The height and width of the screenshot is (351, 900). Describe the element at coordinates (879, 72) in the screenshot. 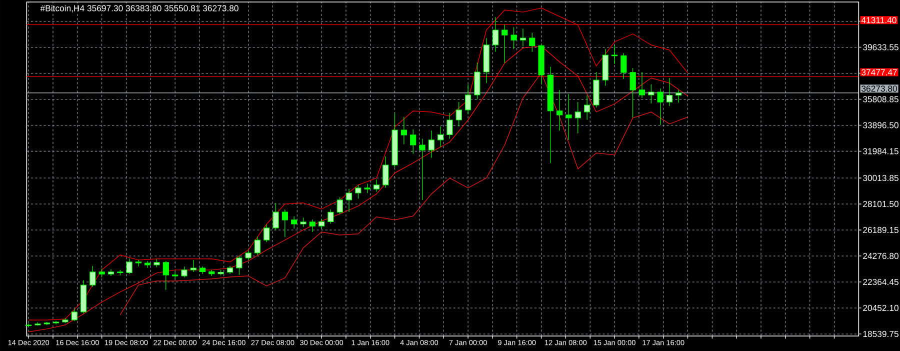

I see `ref-line-label: 37477.47` at that location.